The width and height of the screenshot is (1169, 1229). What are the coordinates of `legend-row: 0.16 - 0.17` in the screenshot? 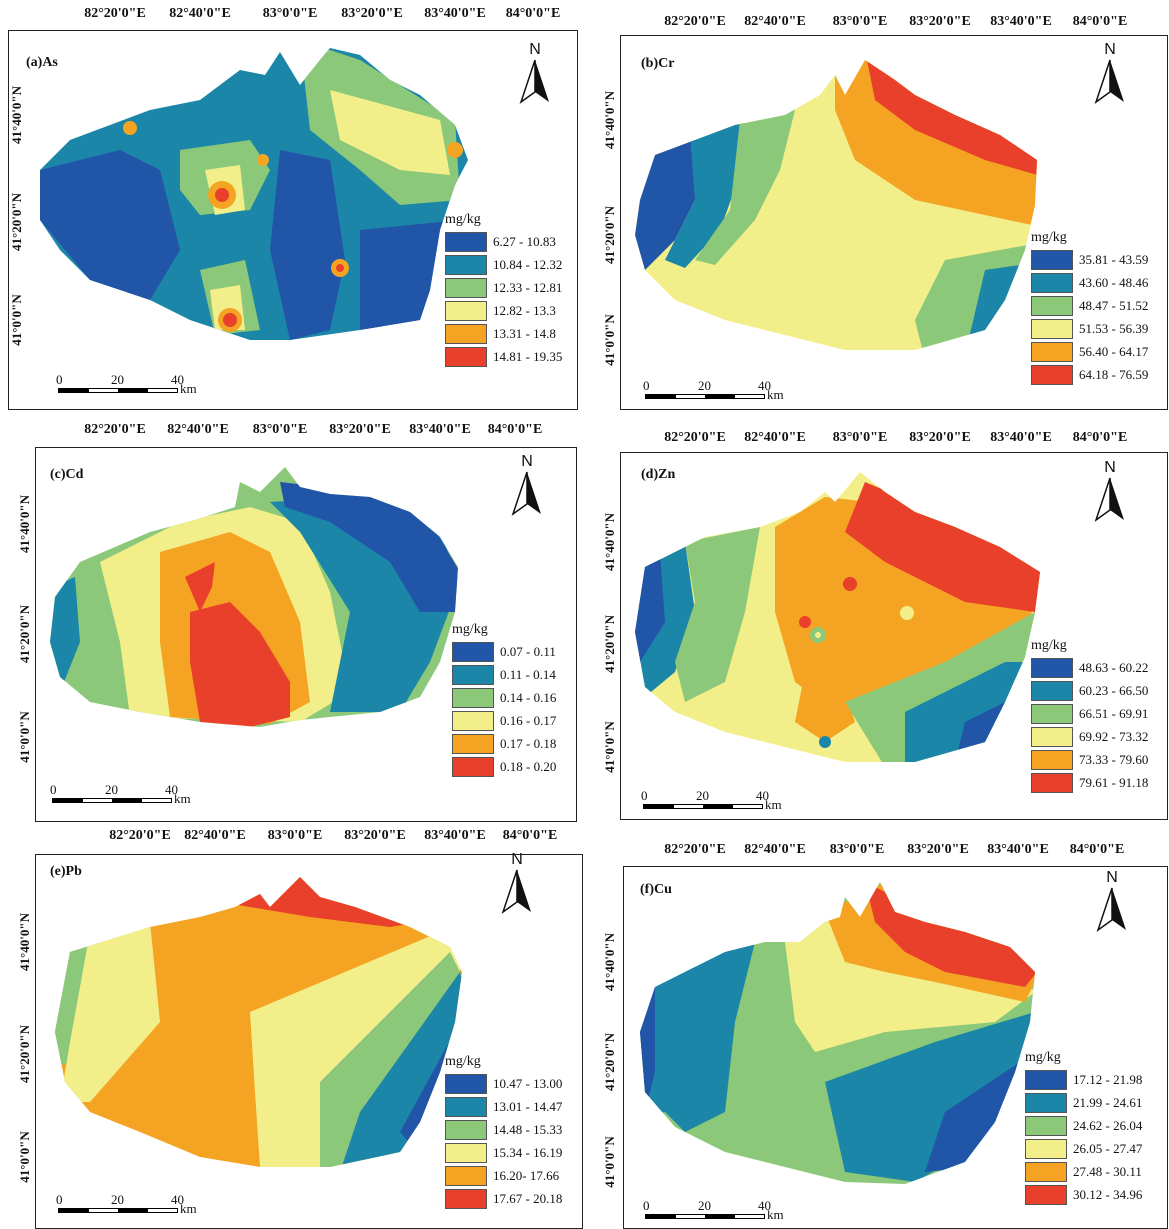 It's located at (504, 720).